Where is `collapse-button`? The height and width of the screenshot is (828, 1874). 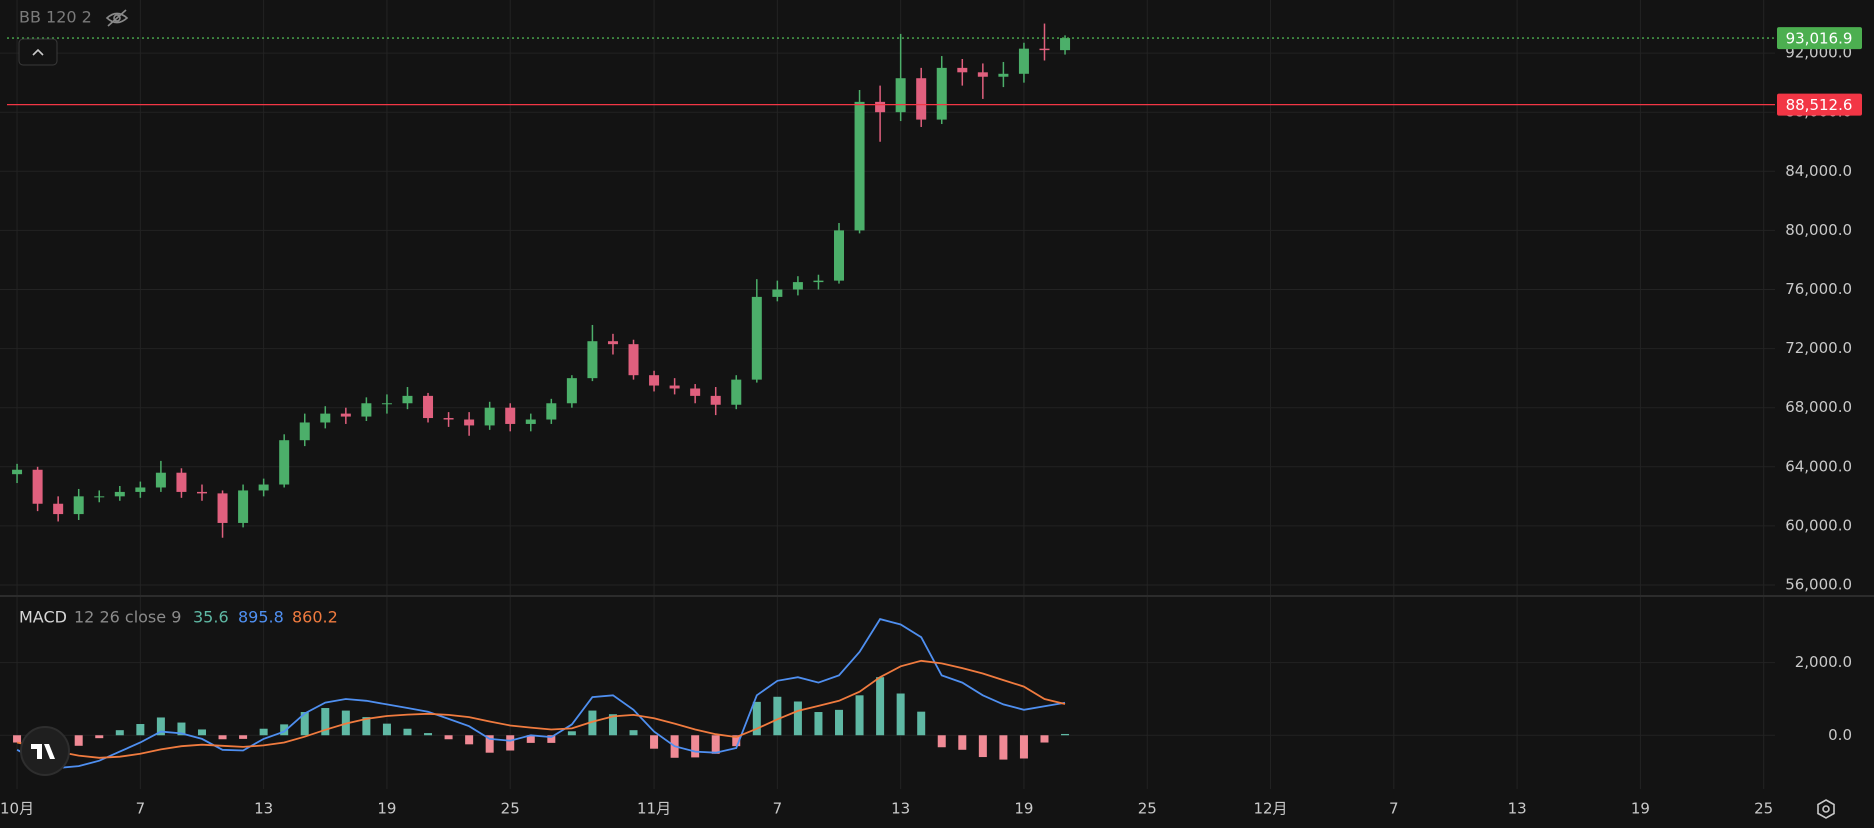
collapse-button is located at coordinates (38, 52).